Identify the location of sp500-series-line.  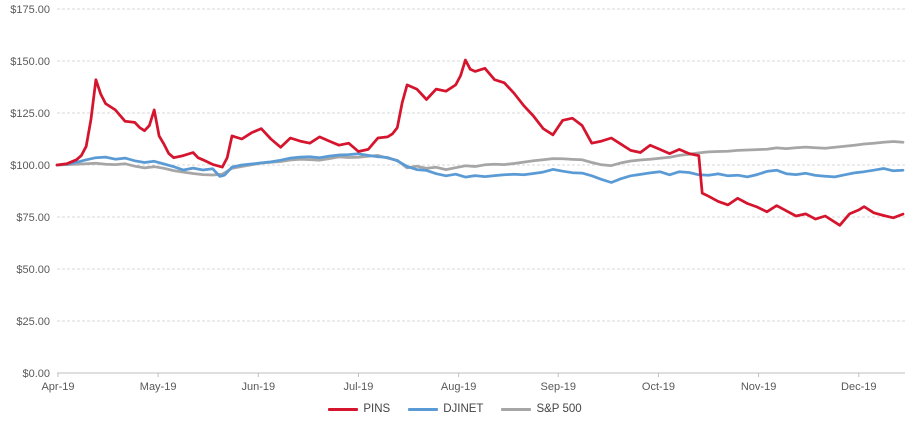
(480, 158).